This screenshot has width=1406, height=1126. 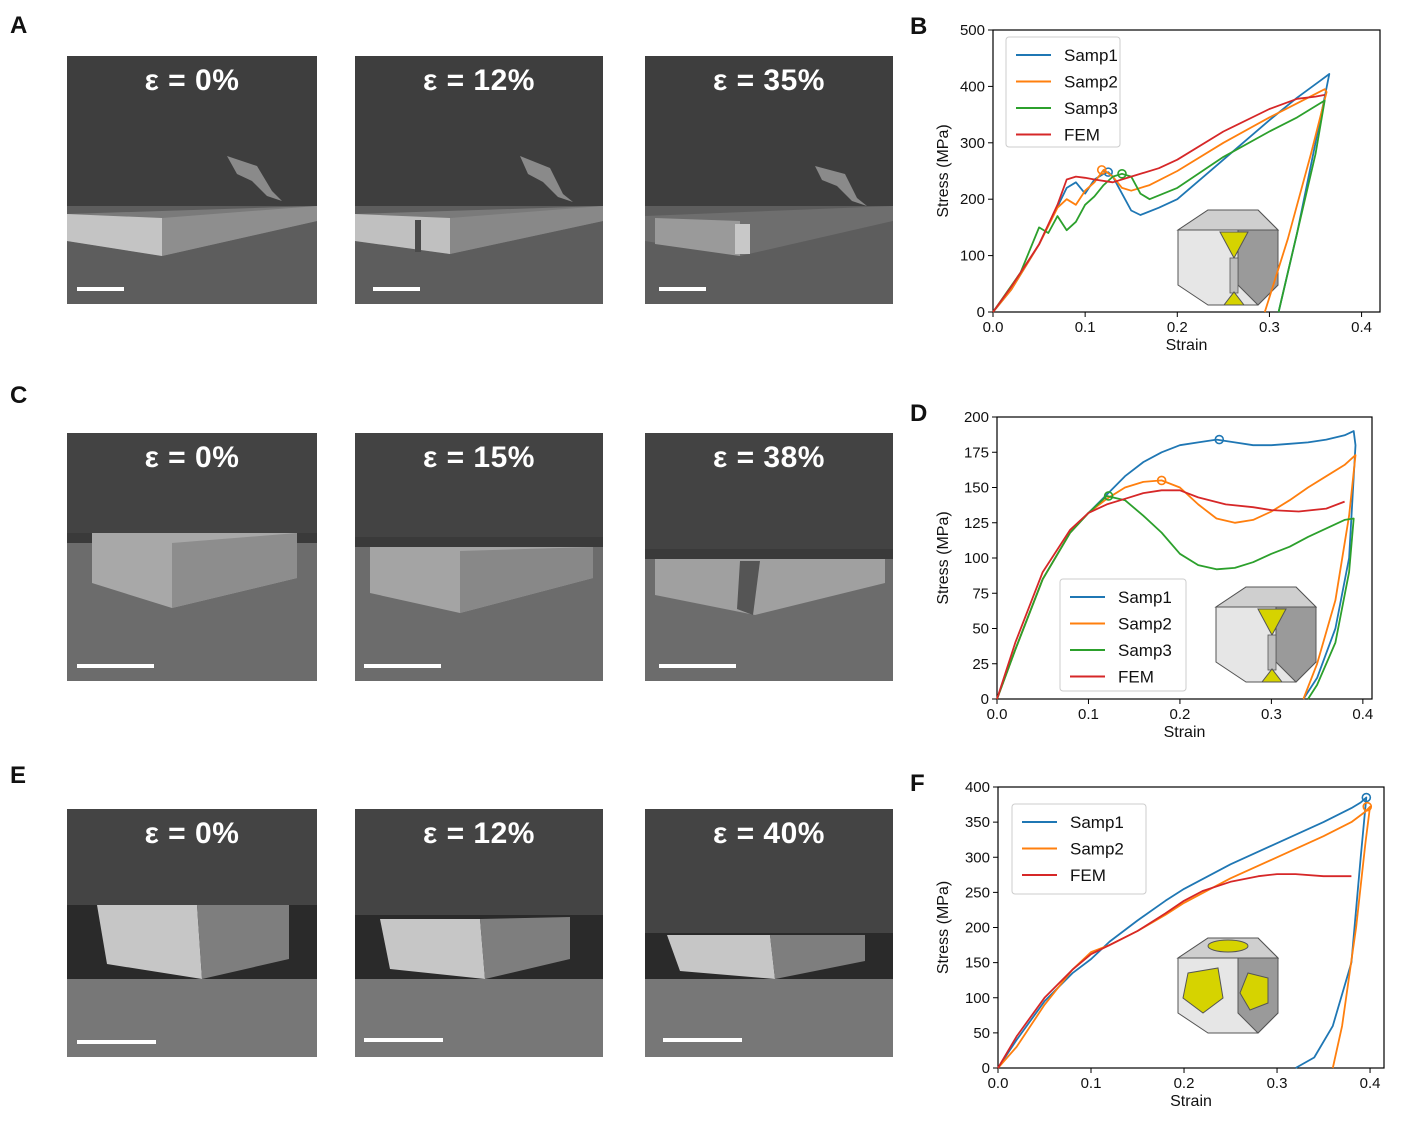 What do you see at coordinates (918, 26) in the screenshot?
I see `panel-label: B` at bounding box center [918, 26].